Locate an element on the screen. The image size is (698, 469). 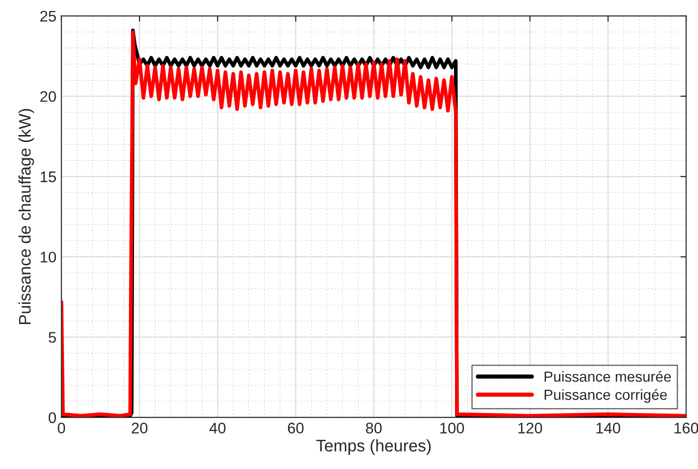
legend-label: Puissance corrigée is located at coordinates (605, 396).